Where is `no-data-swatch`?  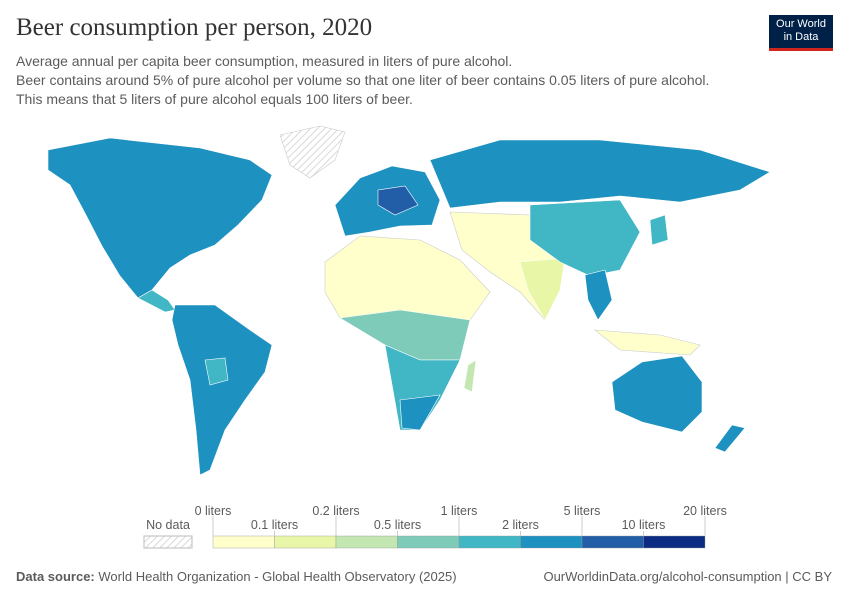 no-data-swatch is located at coordinates (168, 542).